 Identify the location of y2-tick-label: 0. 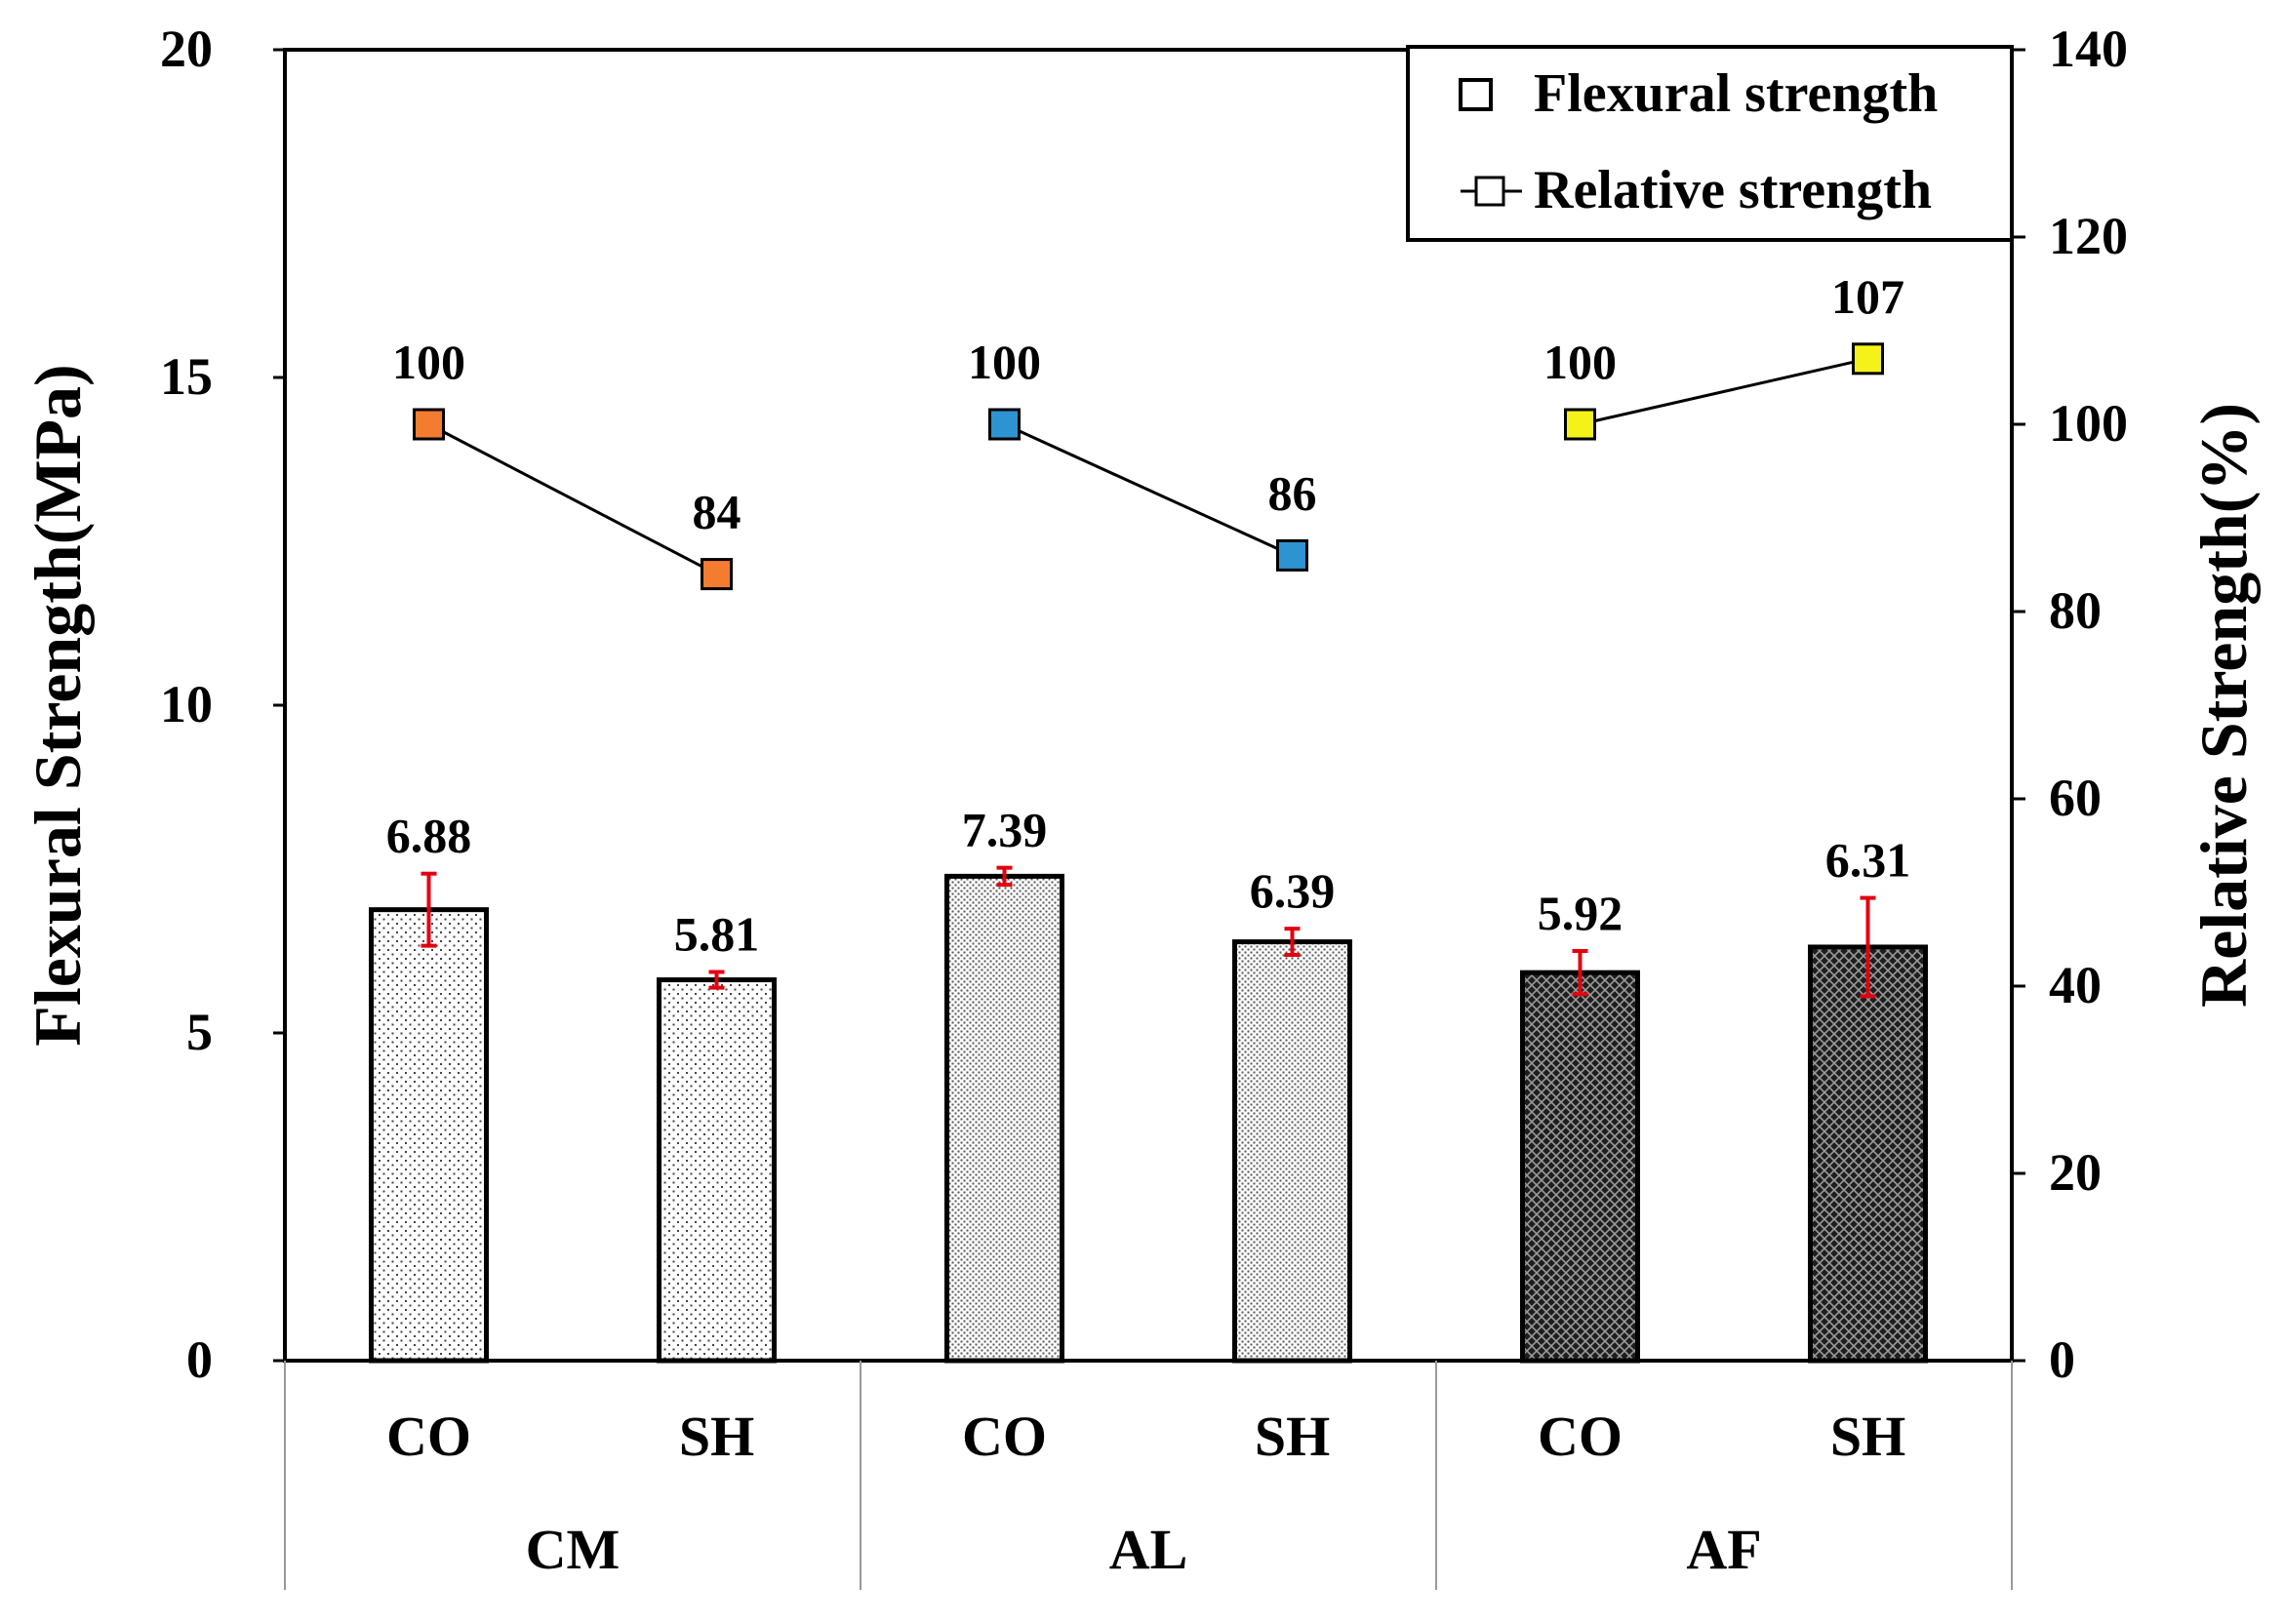
(2062, 1359).